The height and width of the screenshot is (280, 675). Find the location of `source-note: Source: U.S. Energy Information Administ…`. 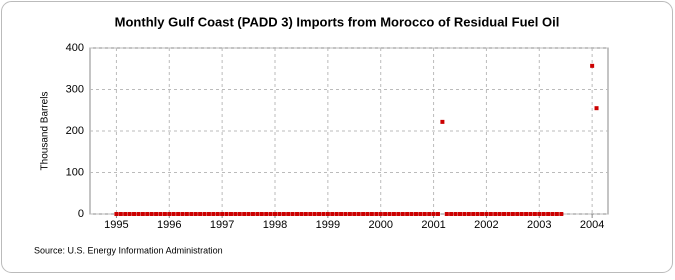

source-note: Source: U.S. Energy Information Administ… is located at coordinates (128, 250).